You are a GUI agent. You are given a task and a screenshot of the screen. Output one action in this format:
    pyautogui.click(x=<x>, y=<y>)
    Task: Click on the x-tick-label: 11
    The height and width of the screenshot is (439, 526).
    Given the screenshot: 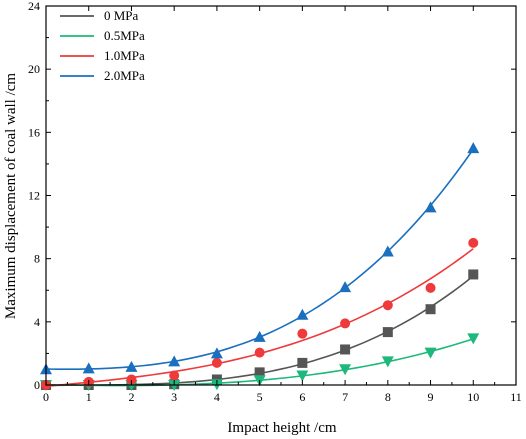 What is the action you would take?
    pyautogui.click(x=516, y=397)
    